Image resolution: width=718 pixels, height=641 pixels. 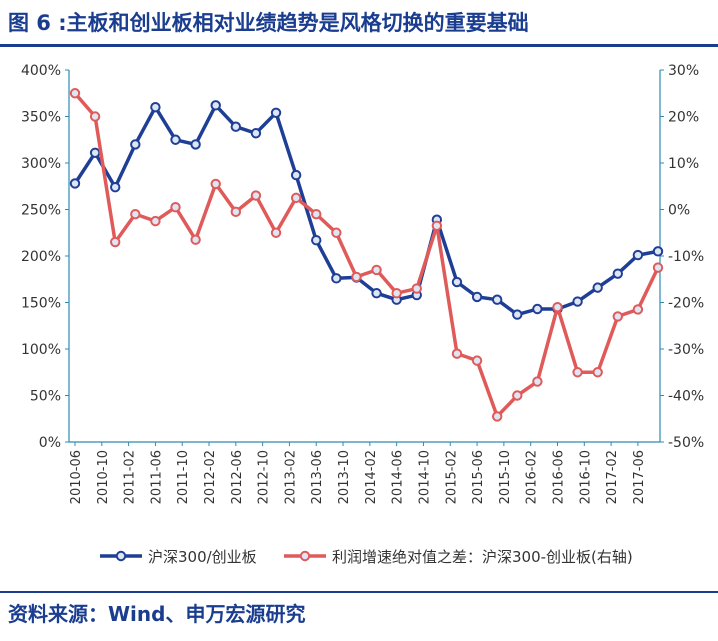 What do you see at coordinates (344, 477) in the screenshot?
I see `x-tick-label: 2013-10` at bounding box center [344, 477].